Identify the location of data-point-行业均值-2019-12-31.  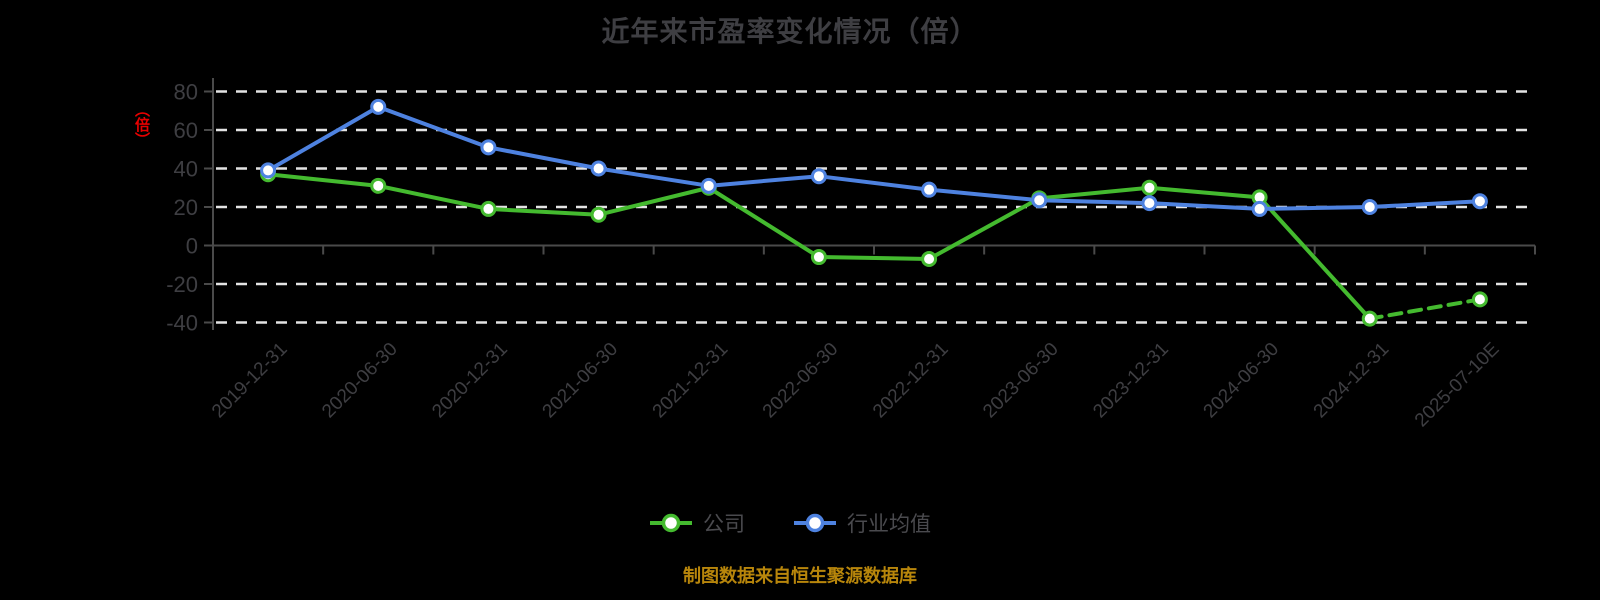
(268, 170).